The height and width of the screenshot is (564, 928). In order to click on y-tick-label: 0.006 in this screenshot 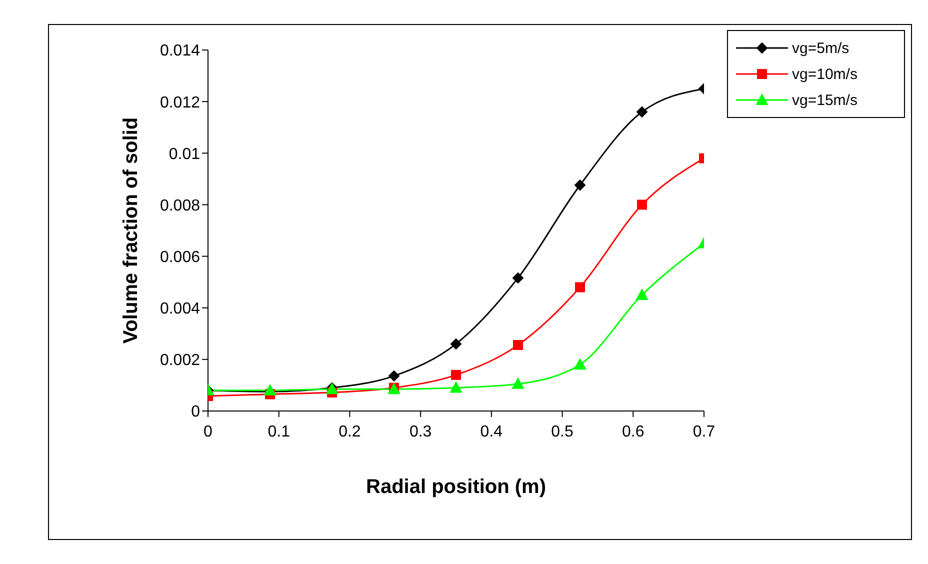, I will do `click(180, 257)`.